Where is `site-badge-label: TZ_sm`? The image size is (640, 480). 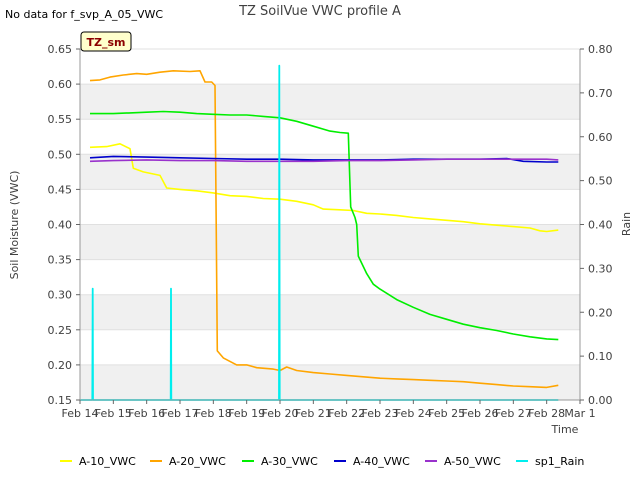 site-badge-label: TZ_sm is located at coordinates (106, 42).